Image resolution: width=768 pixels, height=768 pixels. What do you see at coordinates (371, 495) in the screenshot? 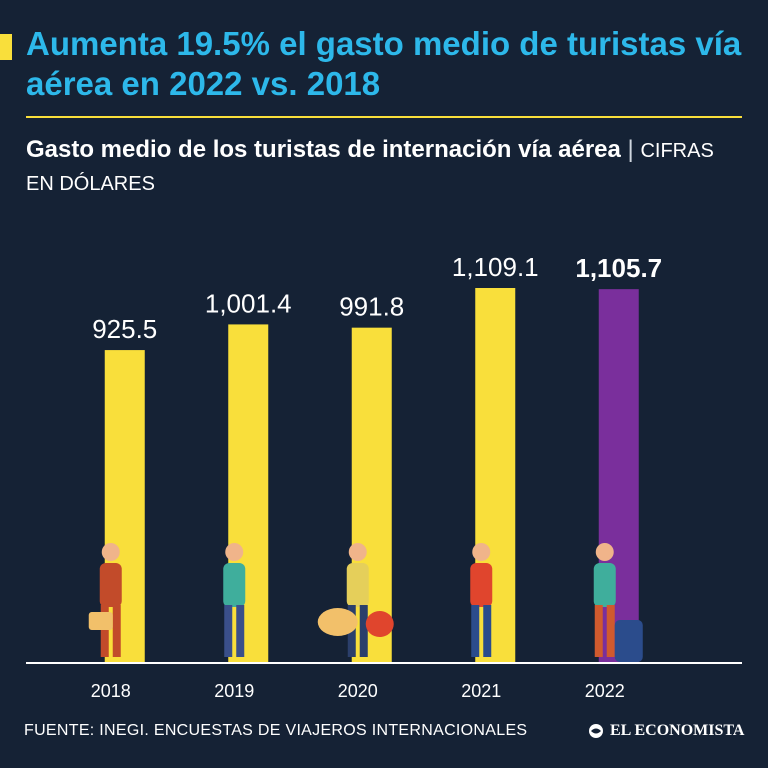
I see `bar-2020` at bounding box center [371, 495].